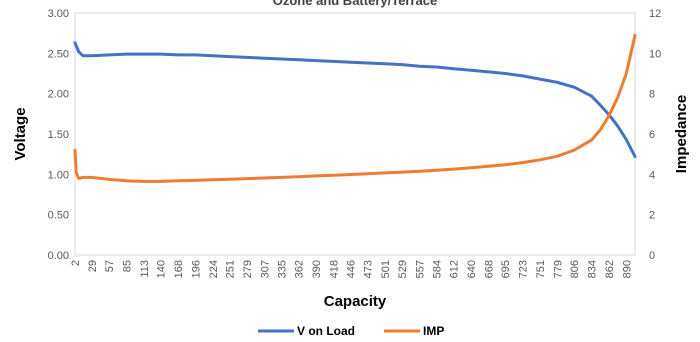  What do you see at coordinates (368, 269) in the screenshot?
I see `x-tick-label: 473` at bounding box center [368, 269].